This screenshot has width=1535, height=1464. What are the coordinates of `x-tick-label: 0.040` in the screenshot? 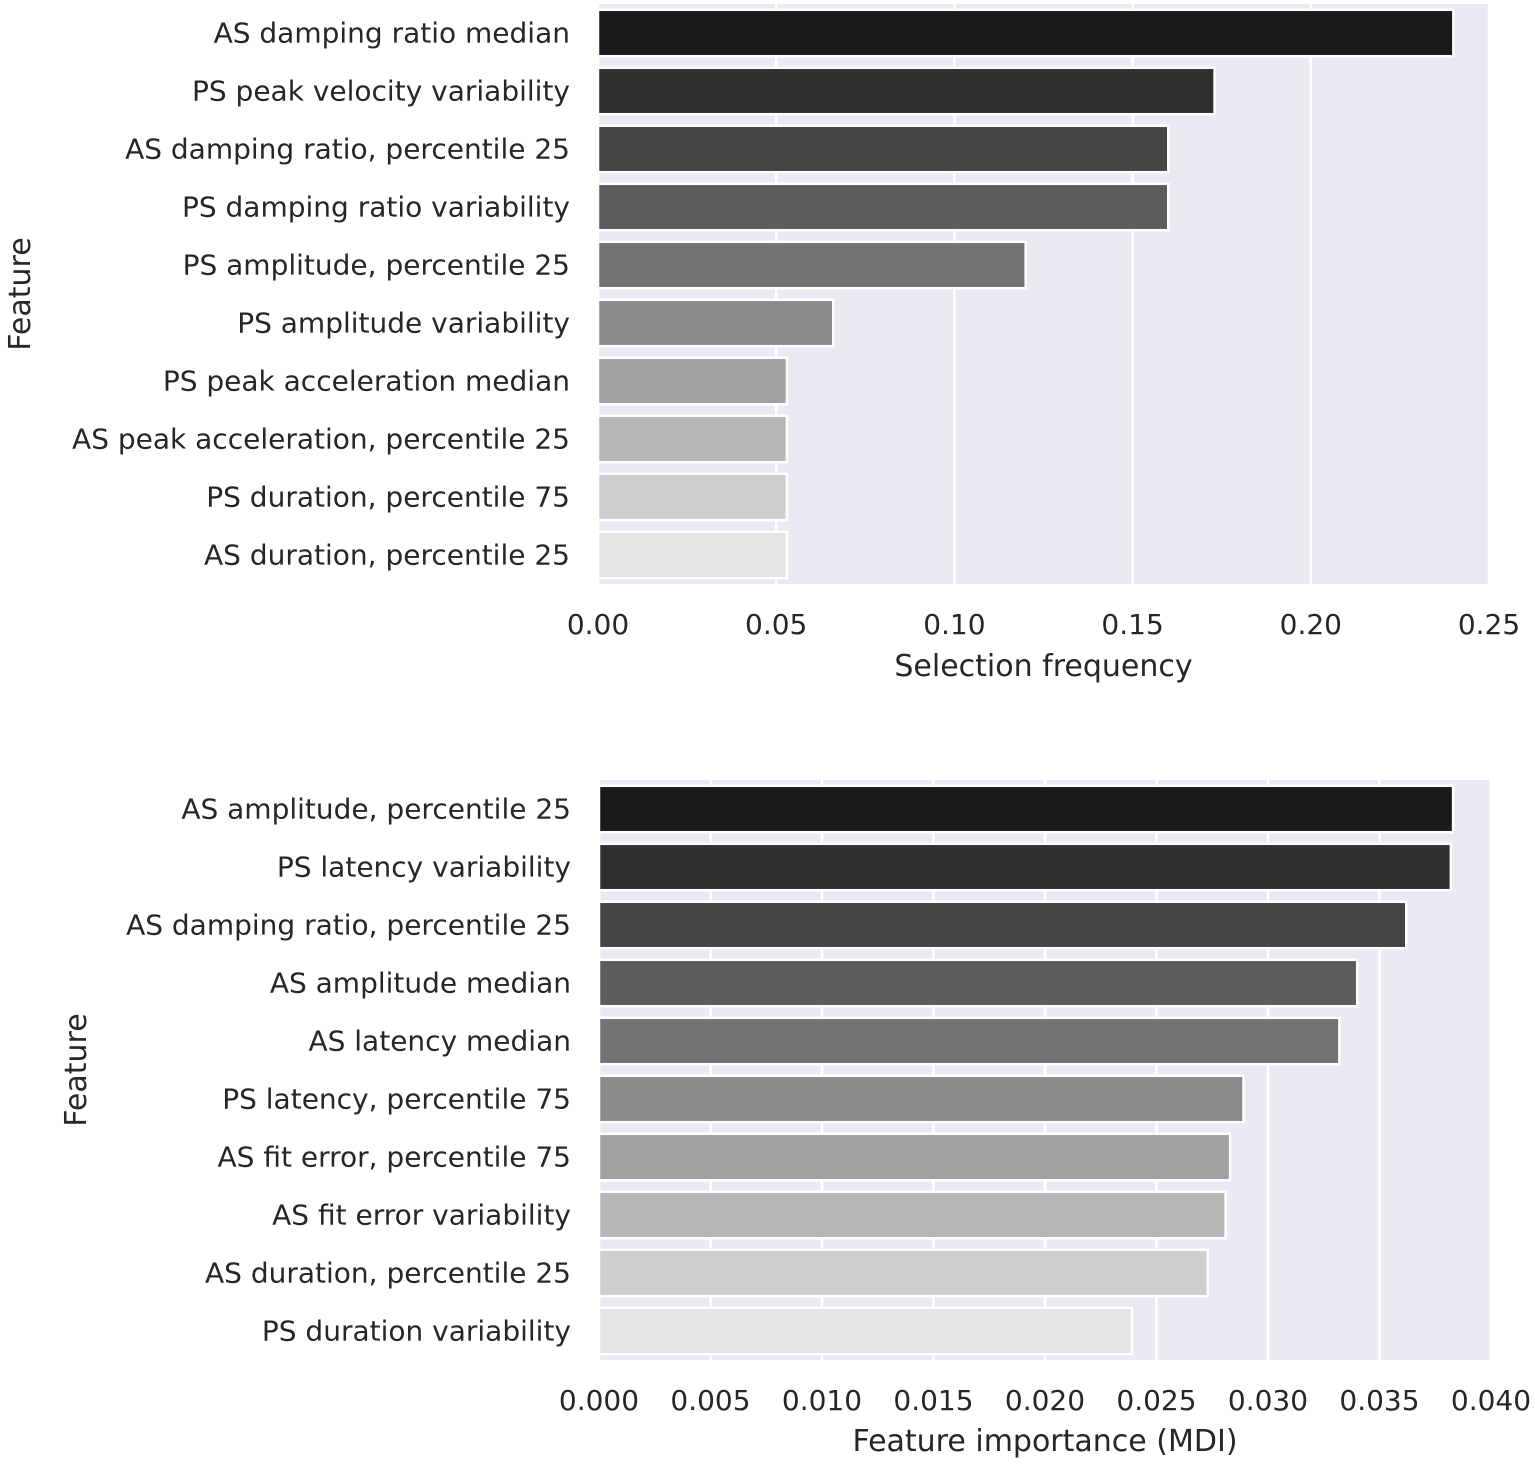 It's located at (1491, 1400).